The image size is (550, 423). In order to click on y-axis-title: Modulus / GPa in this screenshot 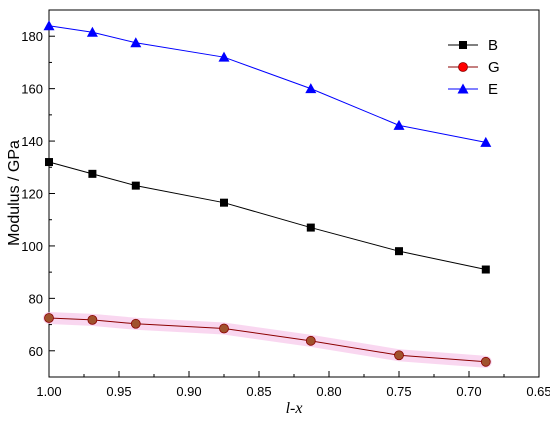, I will do `click(14, 193)`.